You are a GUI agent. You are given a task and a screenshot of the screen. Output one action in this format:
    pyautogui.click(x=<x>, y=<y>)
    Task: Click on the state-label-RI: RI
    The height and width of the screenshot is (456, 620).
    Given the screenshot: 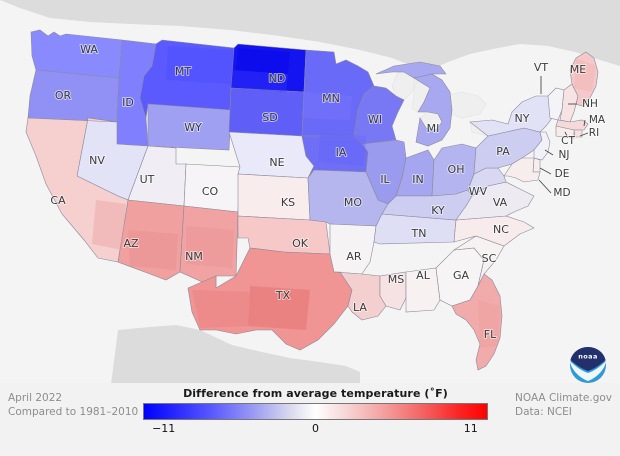 What is the action you would take?
    pyautogui.click(x=594, y=133)
    